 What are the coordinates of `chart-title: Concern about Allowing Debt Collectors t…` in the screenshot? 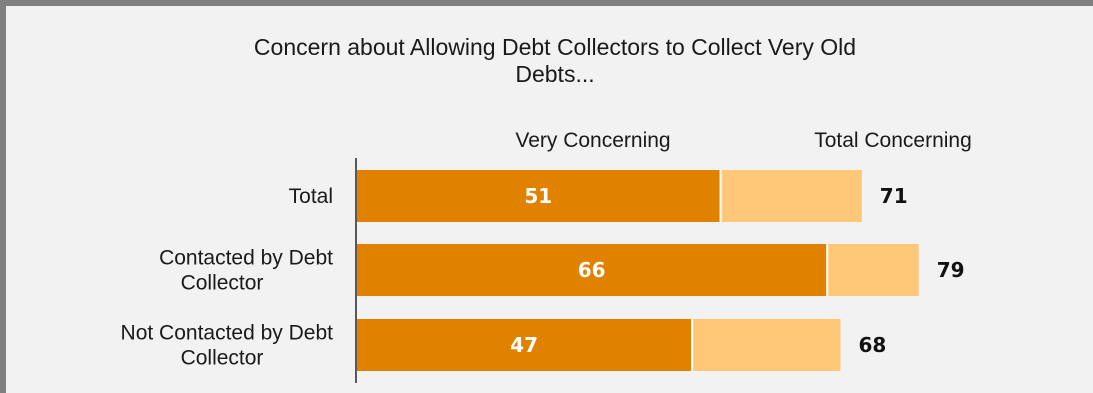 It's located at (546, 61).